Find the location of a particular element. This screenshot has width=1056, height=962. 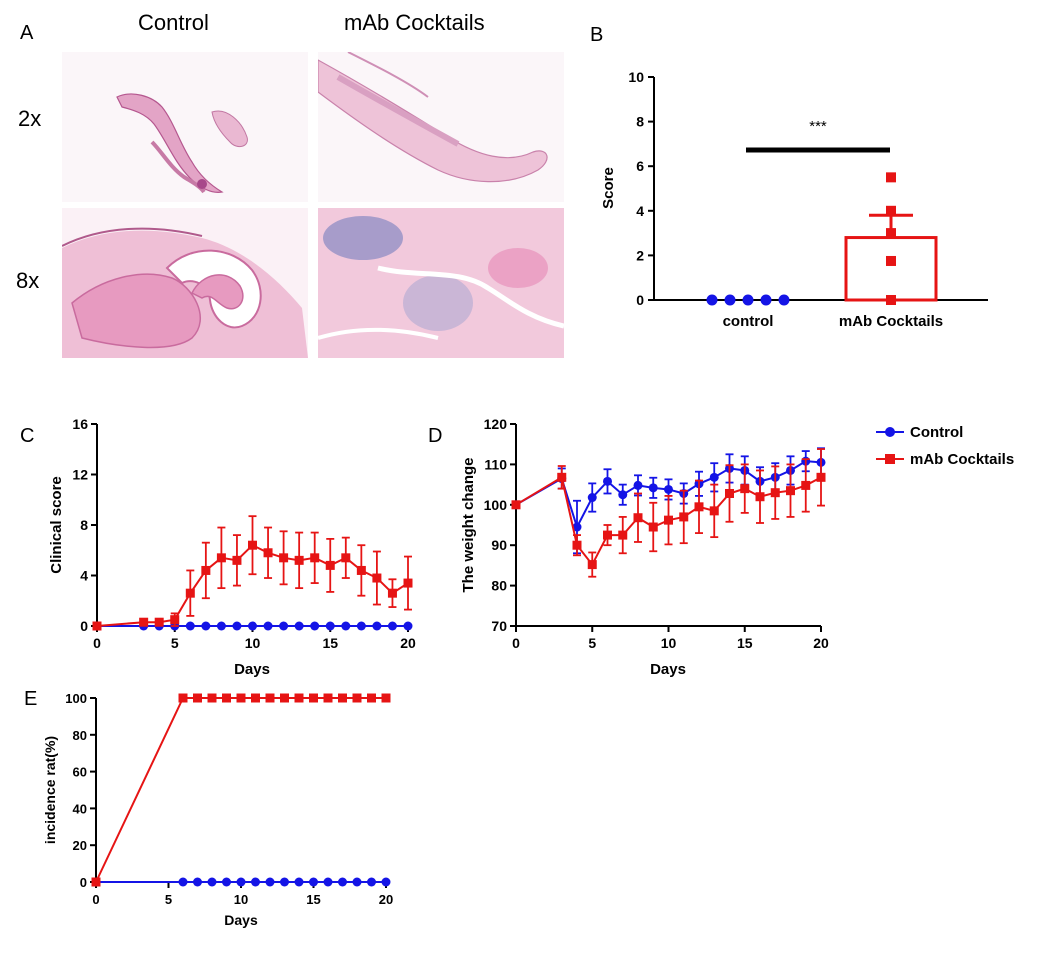

chart-d-legend: Control mAb Cocktails is located at coordinates (945, 446).